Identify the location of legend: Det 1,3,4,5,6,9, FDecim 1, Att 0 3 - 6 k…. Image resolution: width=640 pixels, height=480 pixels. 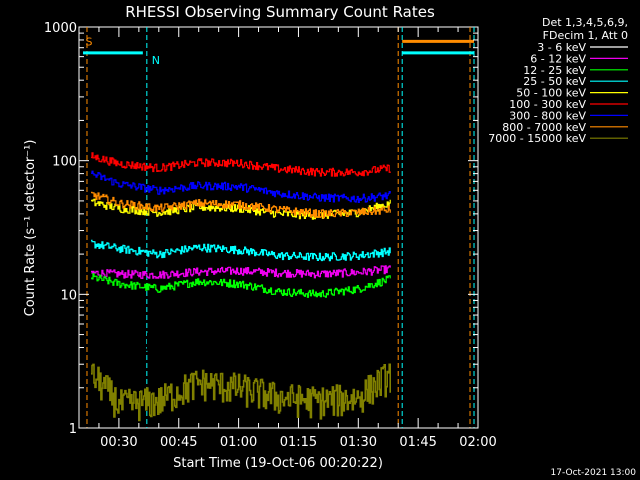
(558, 80).